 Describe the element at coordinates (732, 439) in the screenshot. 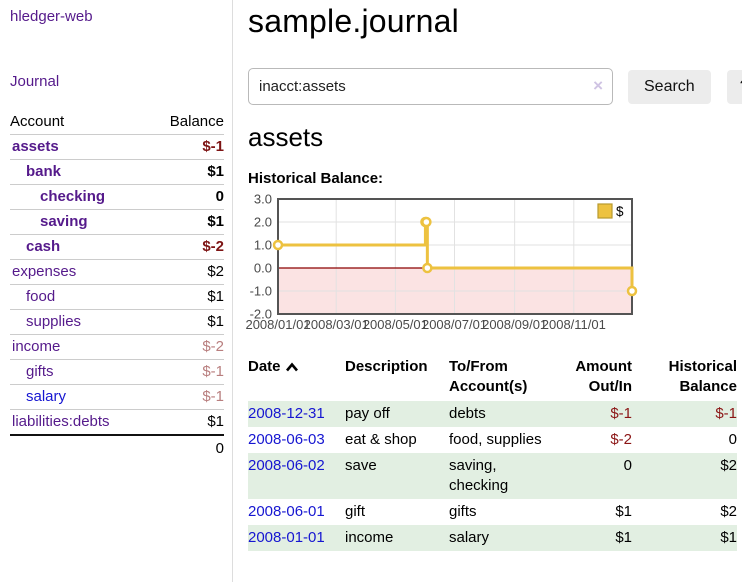

I see `transaction-balance: 0` at that location.